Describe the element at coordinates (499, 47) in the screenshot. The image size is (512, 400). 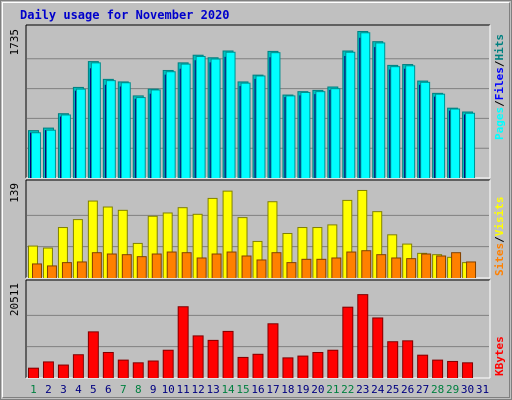
I see `legend-hits: Hits` at that location.